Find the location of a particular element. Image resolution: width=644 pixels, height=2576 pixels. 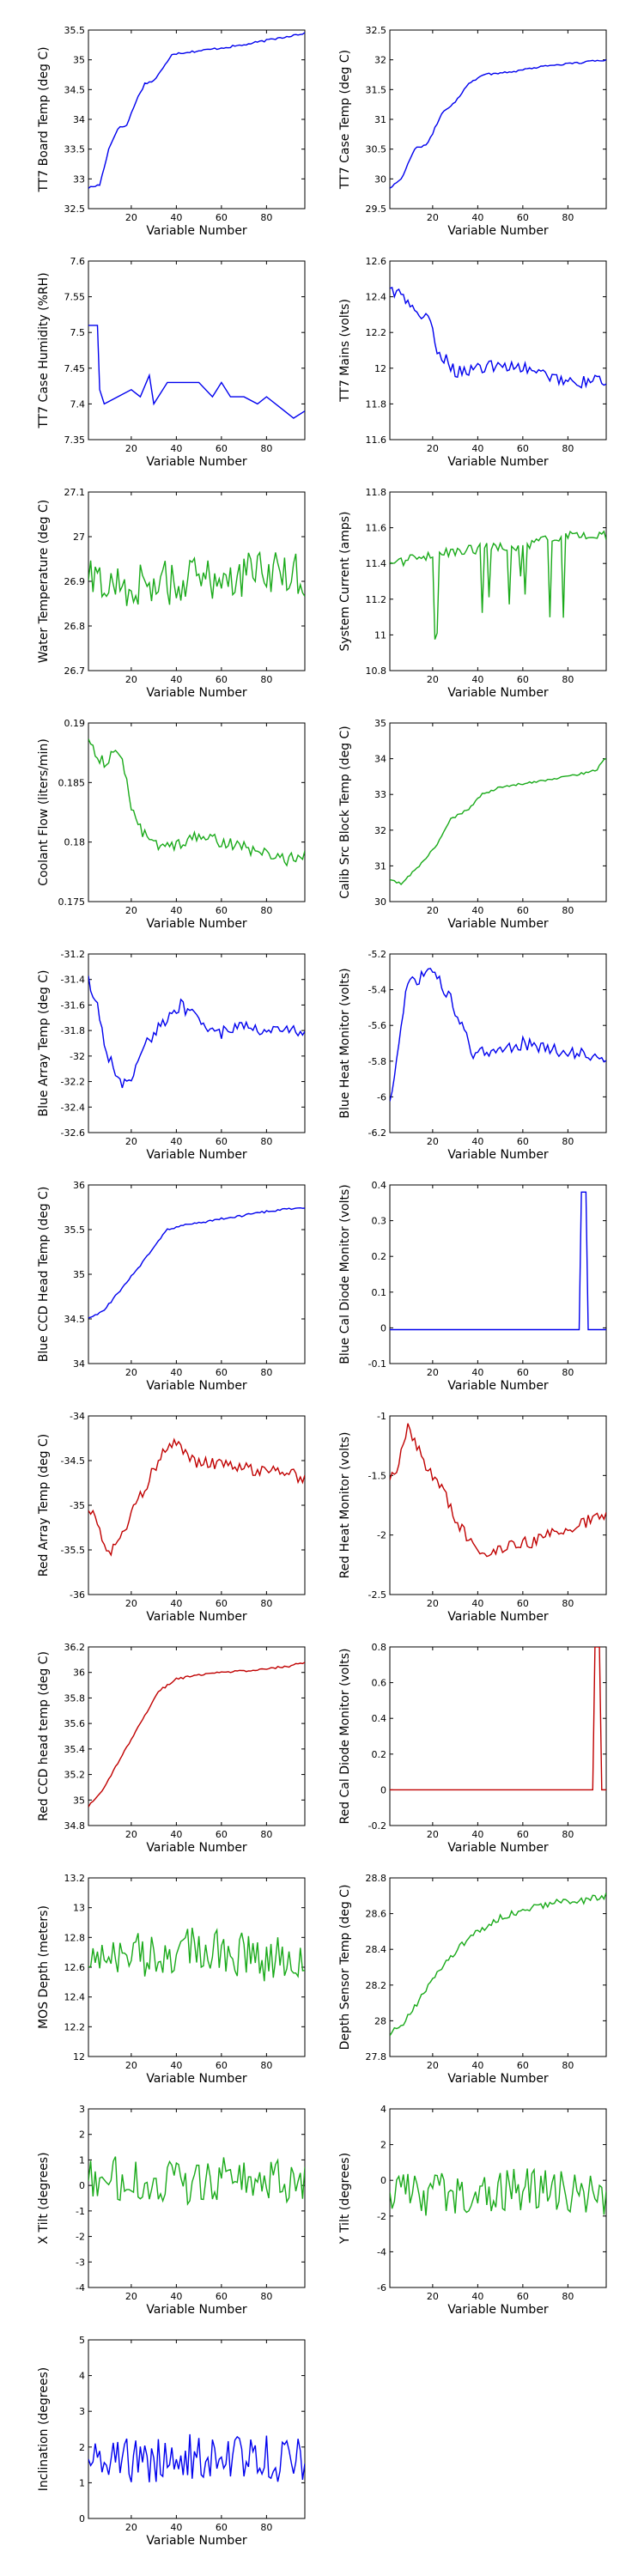

y-axis-label: Red CCD head temp (deg C) is located at coordinates (44, 1736).